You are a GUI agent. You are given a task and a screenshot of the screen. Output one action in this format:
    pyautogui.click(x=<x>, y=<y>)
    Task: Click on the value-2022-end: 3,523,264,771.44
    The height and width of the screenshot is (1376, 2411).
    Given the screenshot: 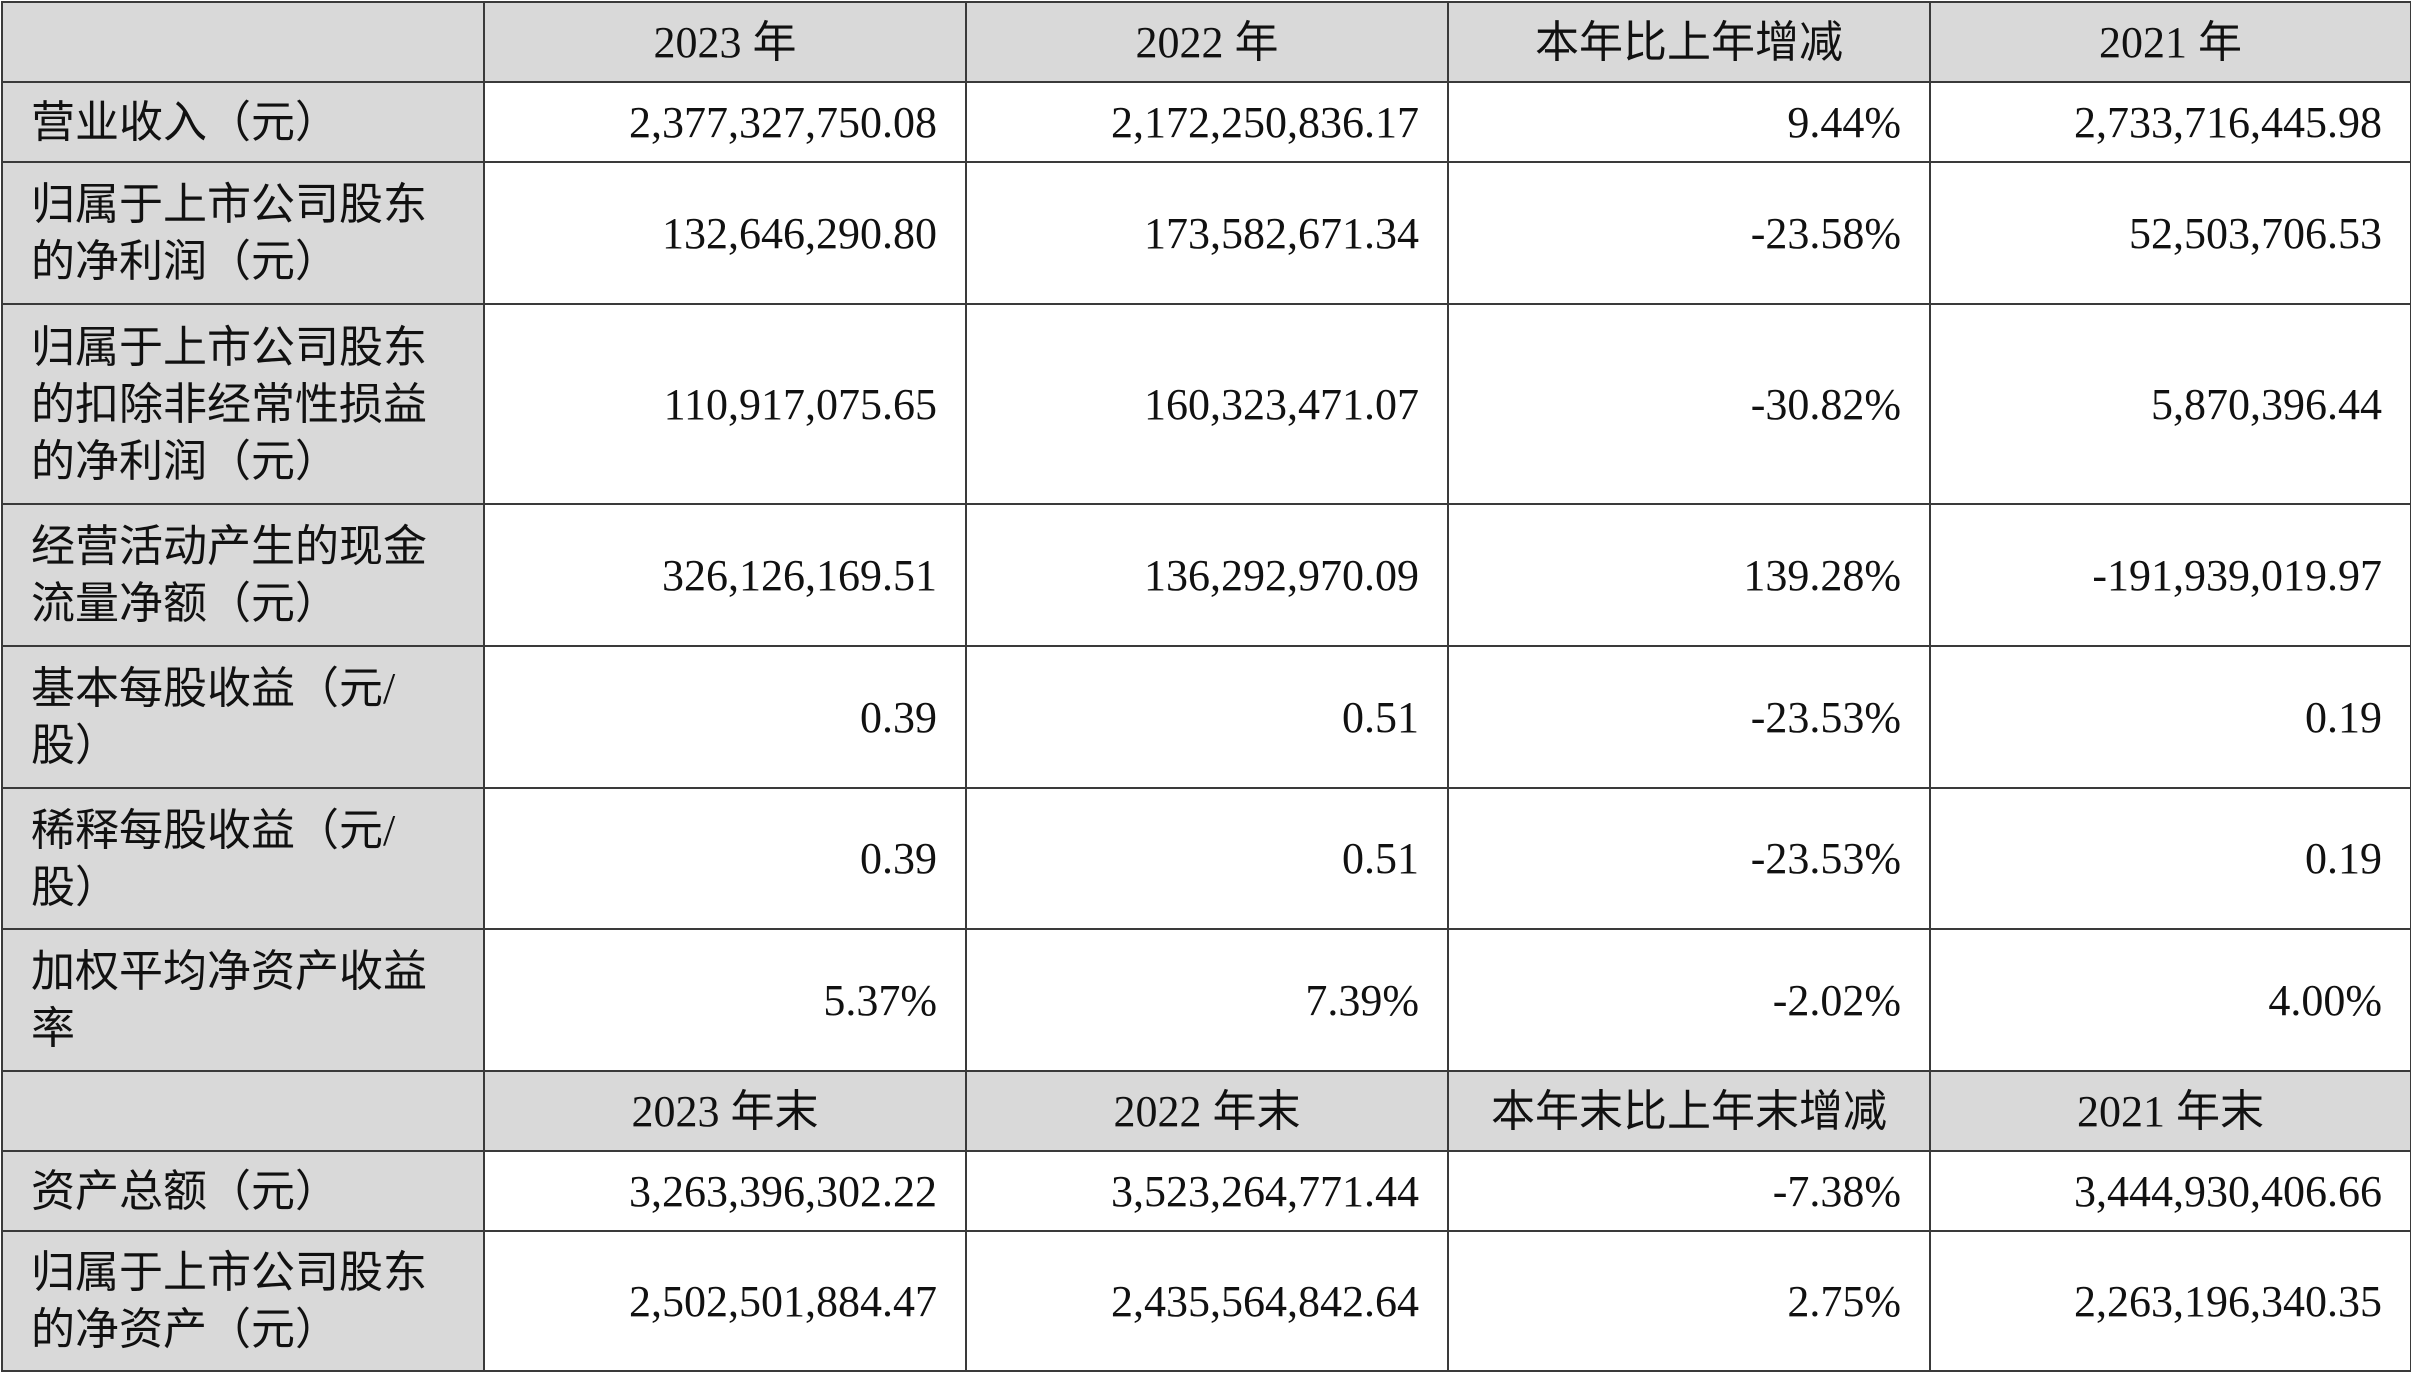 What is the action you would take?
    pyautogui.click(x=1207, y=1191)
    